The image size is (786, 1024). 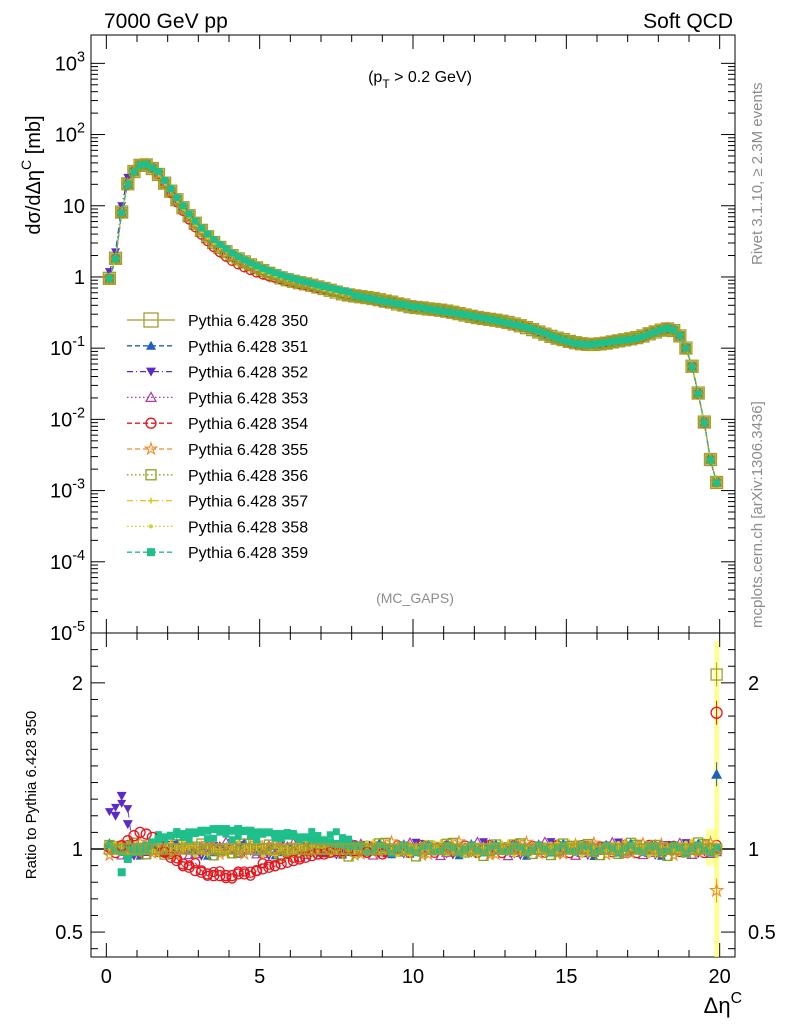 What do you see at coordinates (70, 62) in the screenshot?
I see `y-tick-label: 10³` at bounding box center [70, 62].